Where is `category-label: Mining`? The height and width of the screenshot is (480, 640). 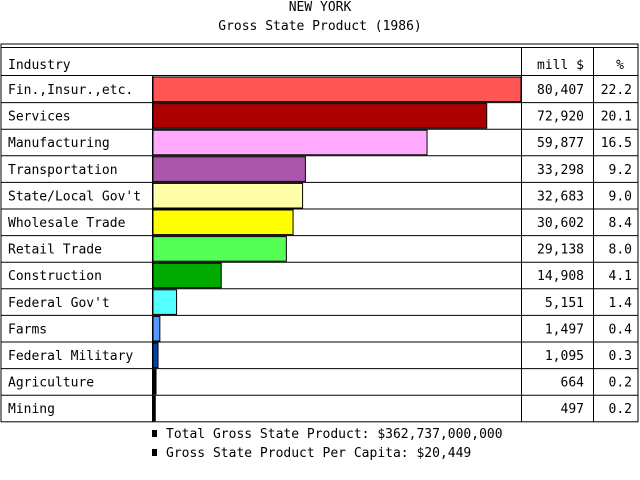 category-label: Mining is located at coordinates (31, 409).